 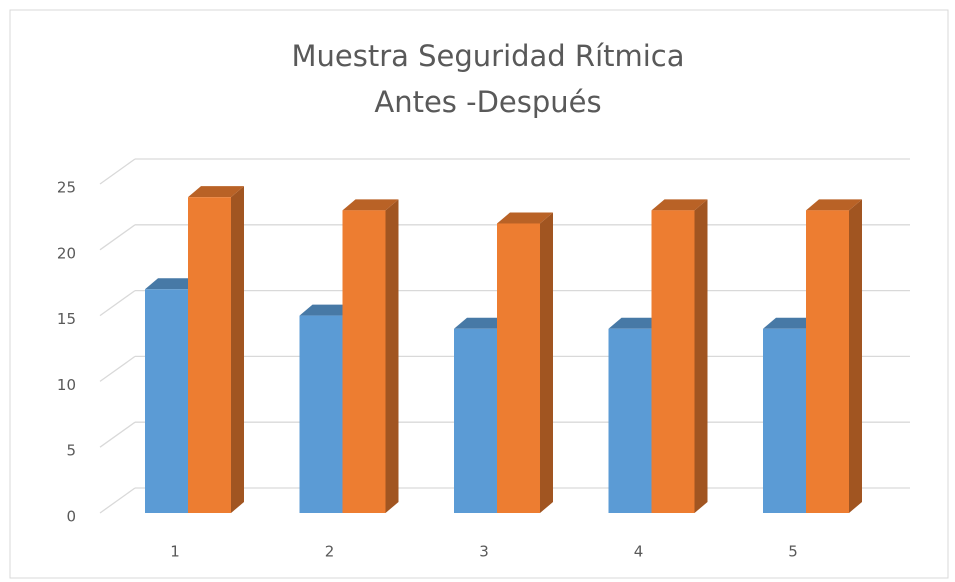 I want to click on y-tick-label: 10, so click(x=66, y=385).